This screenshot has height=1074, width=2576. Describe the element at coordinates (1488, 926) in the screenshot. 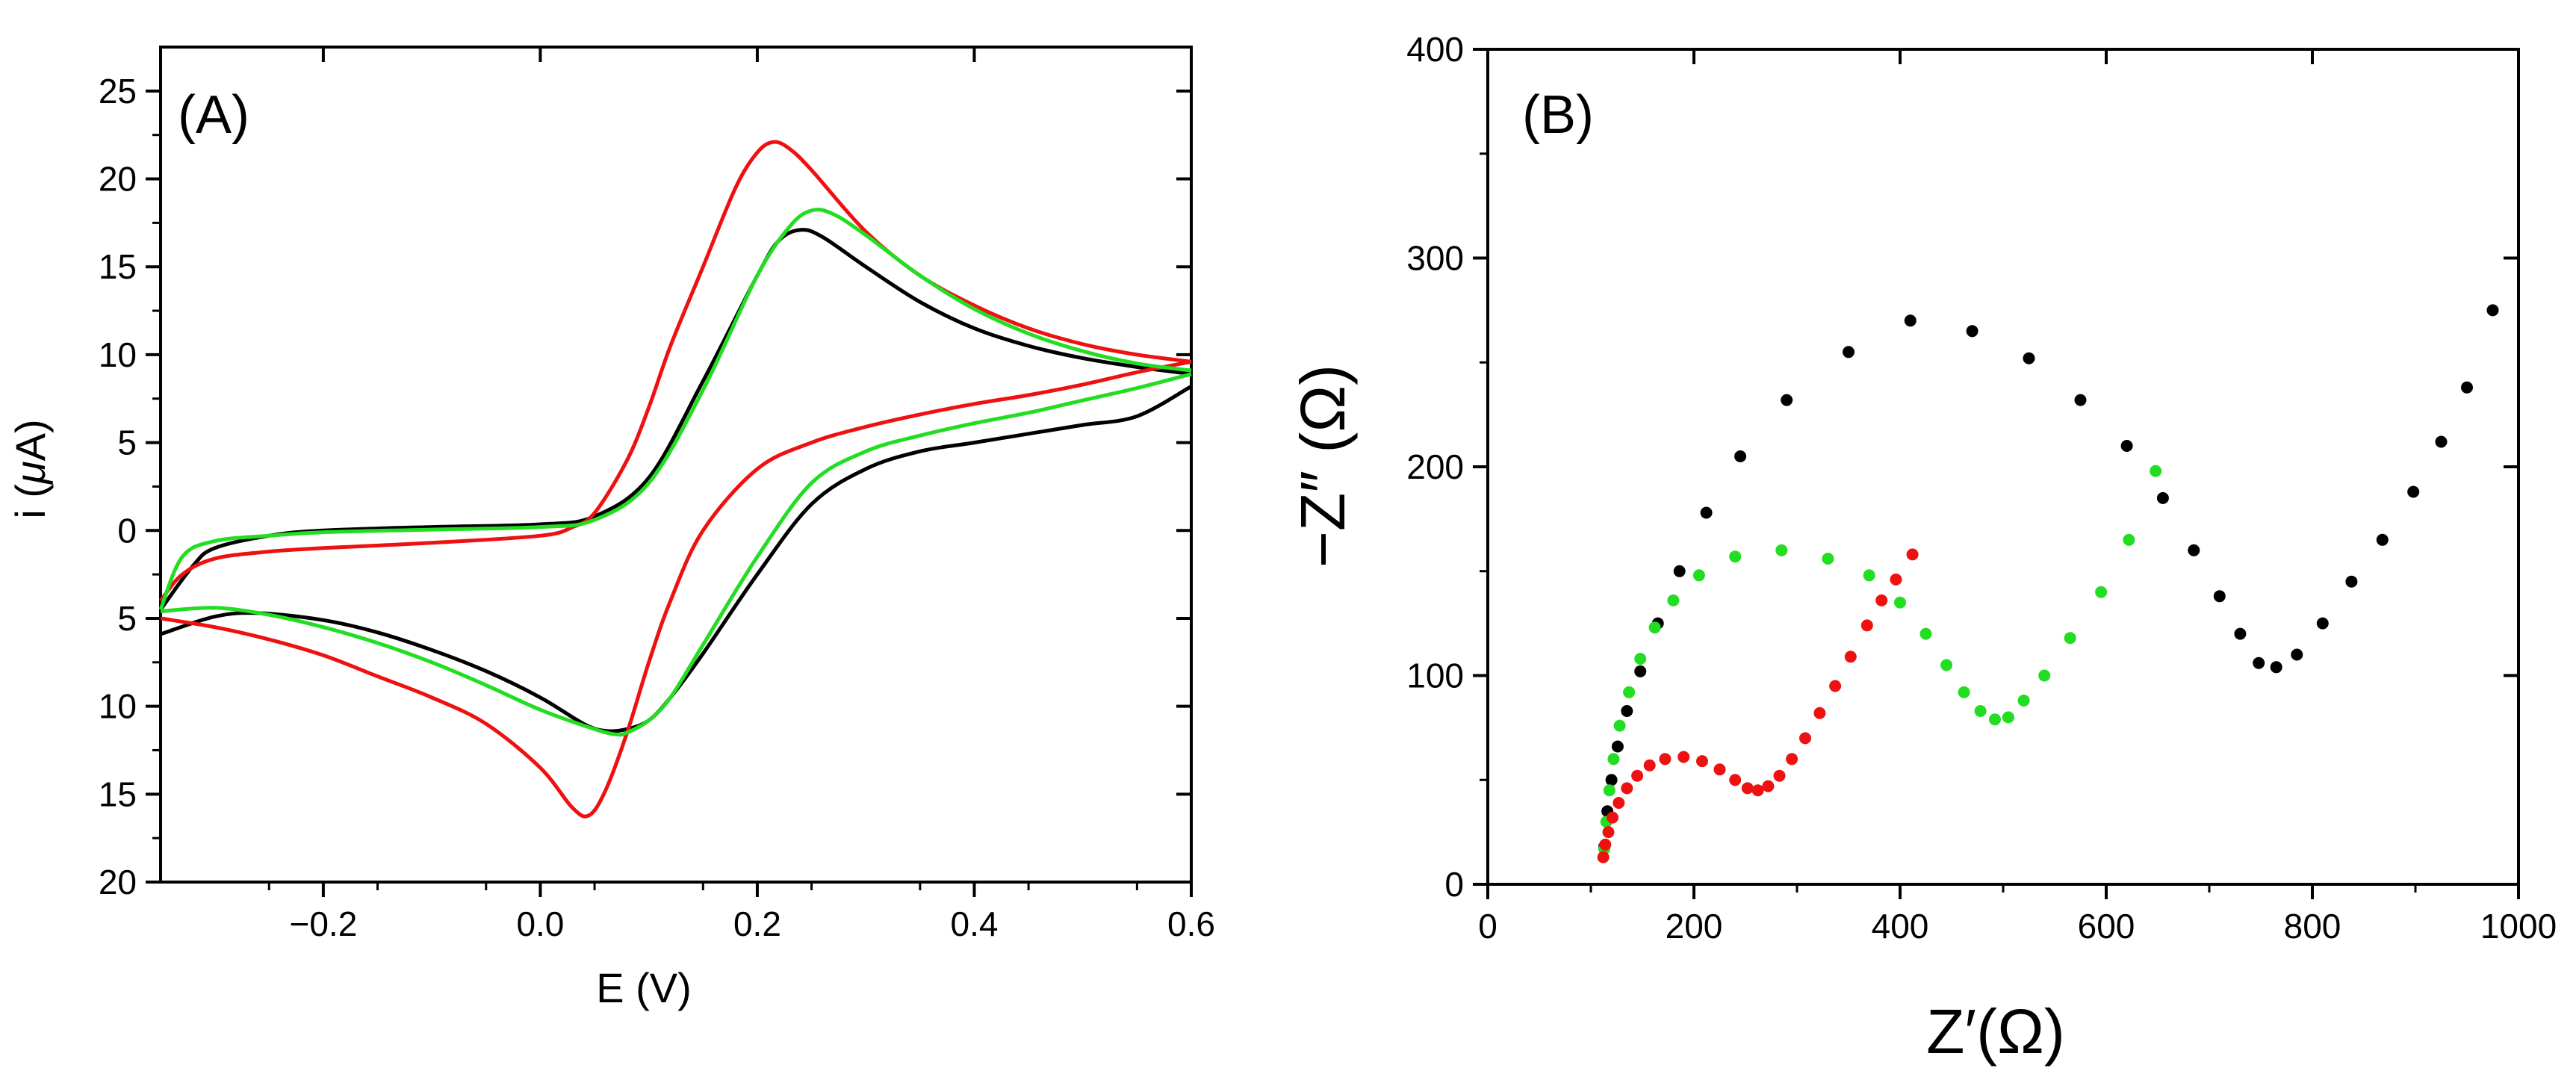

I see `panel-b-x-tick-label: 0` at that location.